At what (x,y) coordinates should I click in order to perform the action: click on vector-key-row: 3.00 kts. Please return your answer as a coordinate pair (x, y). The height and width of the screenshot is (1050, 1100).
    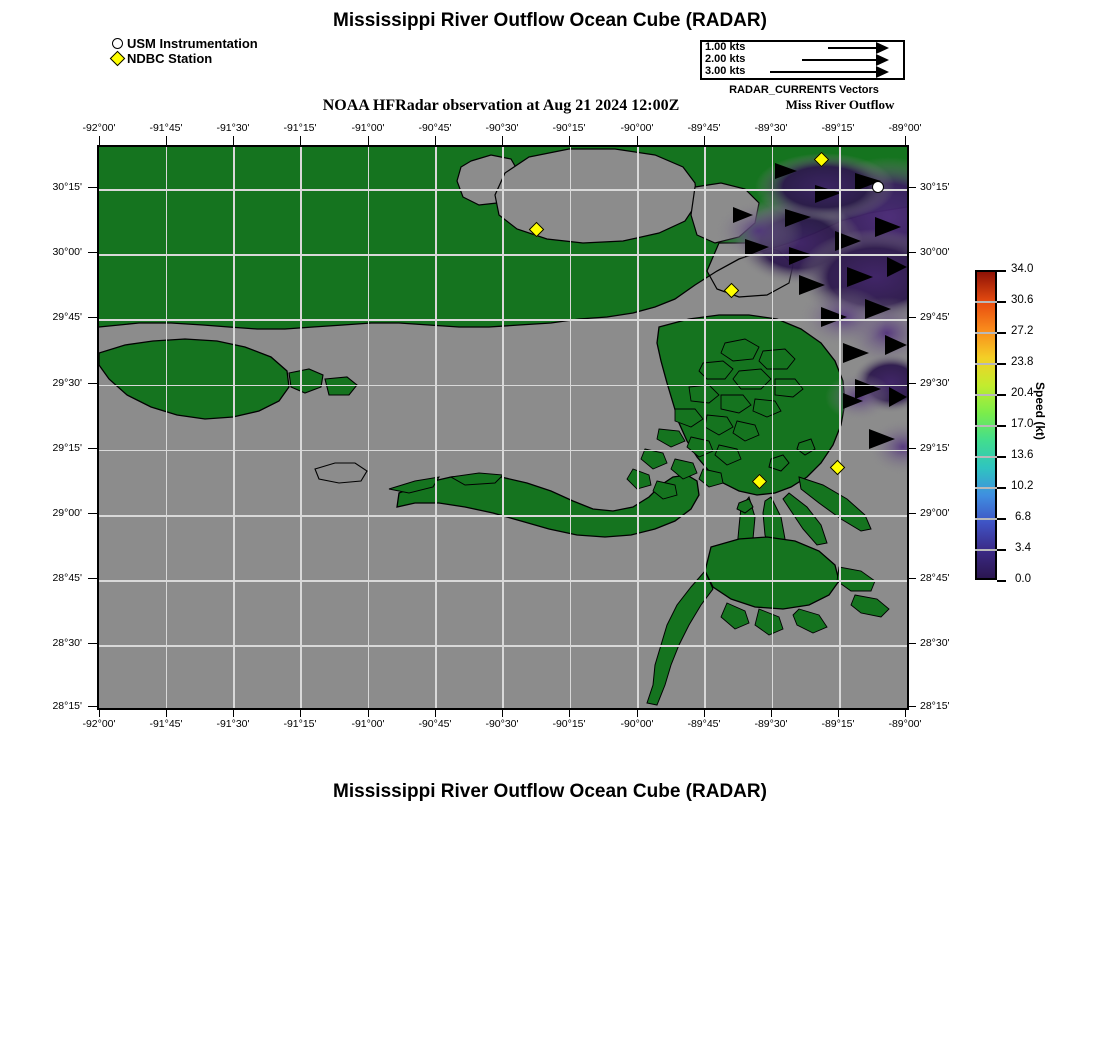
    Looking at the image, I should click on (802, 71).